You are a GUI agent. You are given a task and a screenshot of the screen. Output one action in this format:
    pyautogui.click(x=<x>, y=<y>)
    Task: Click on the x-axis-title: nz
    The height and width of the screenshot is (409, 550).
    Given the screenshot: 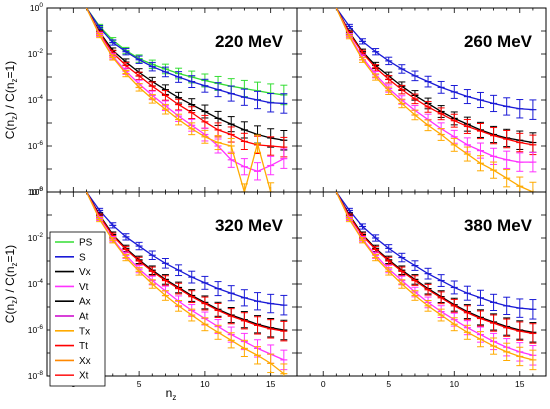 What is the action you would take?
    pyautogui.click(x=171, y=394)
    